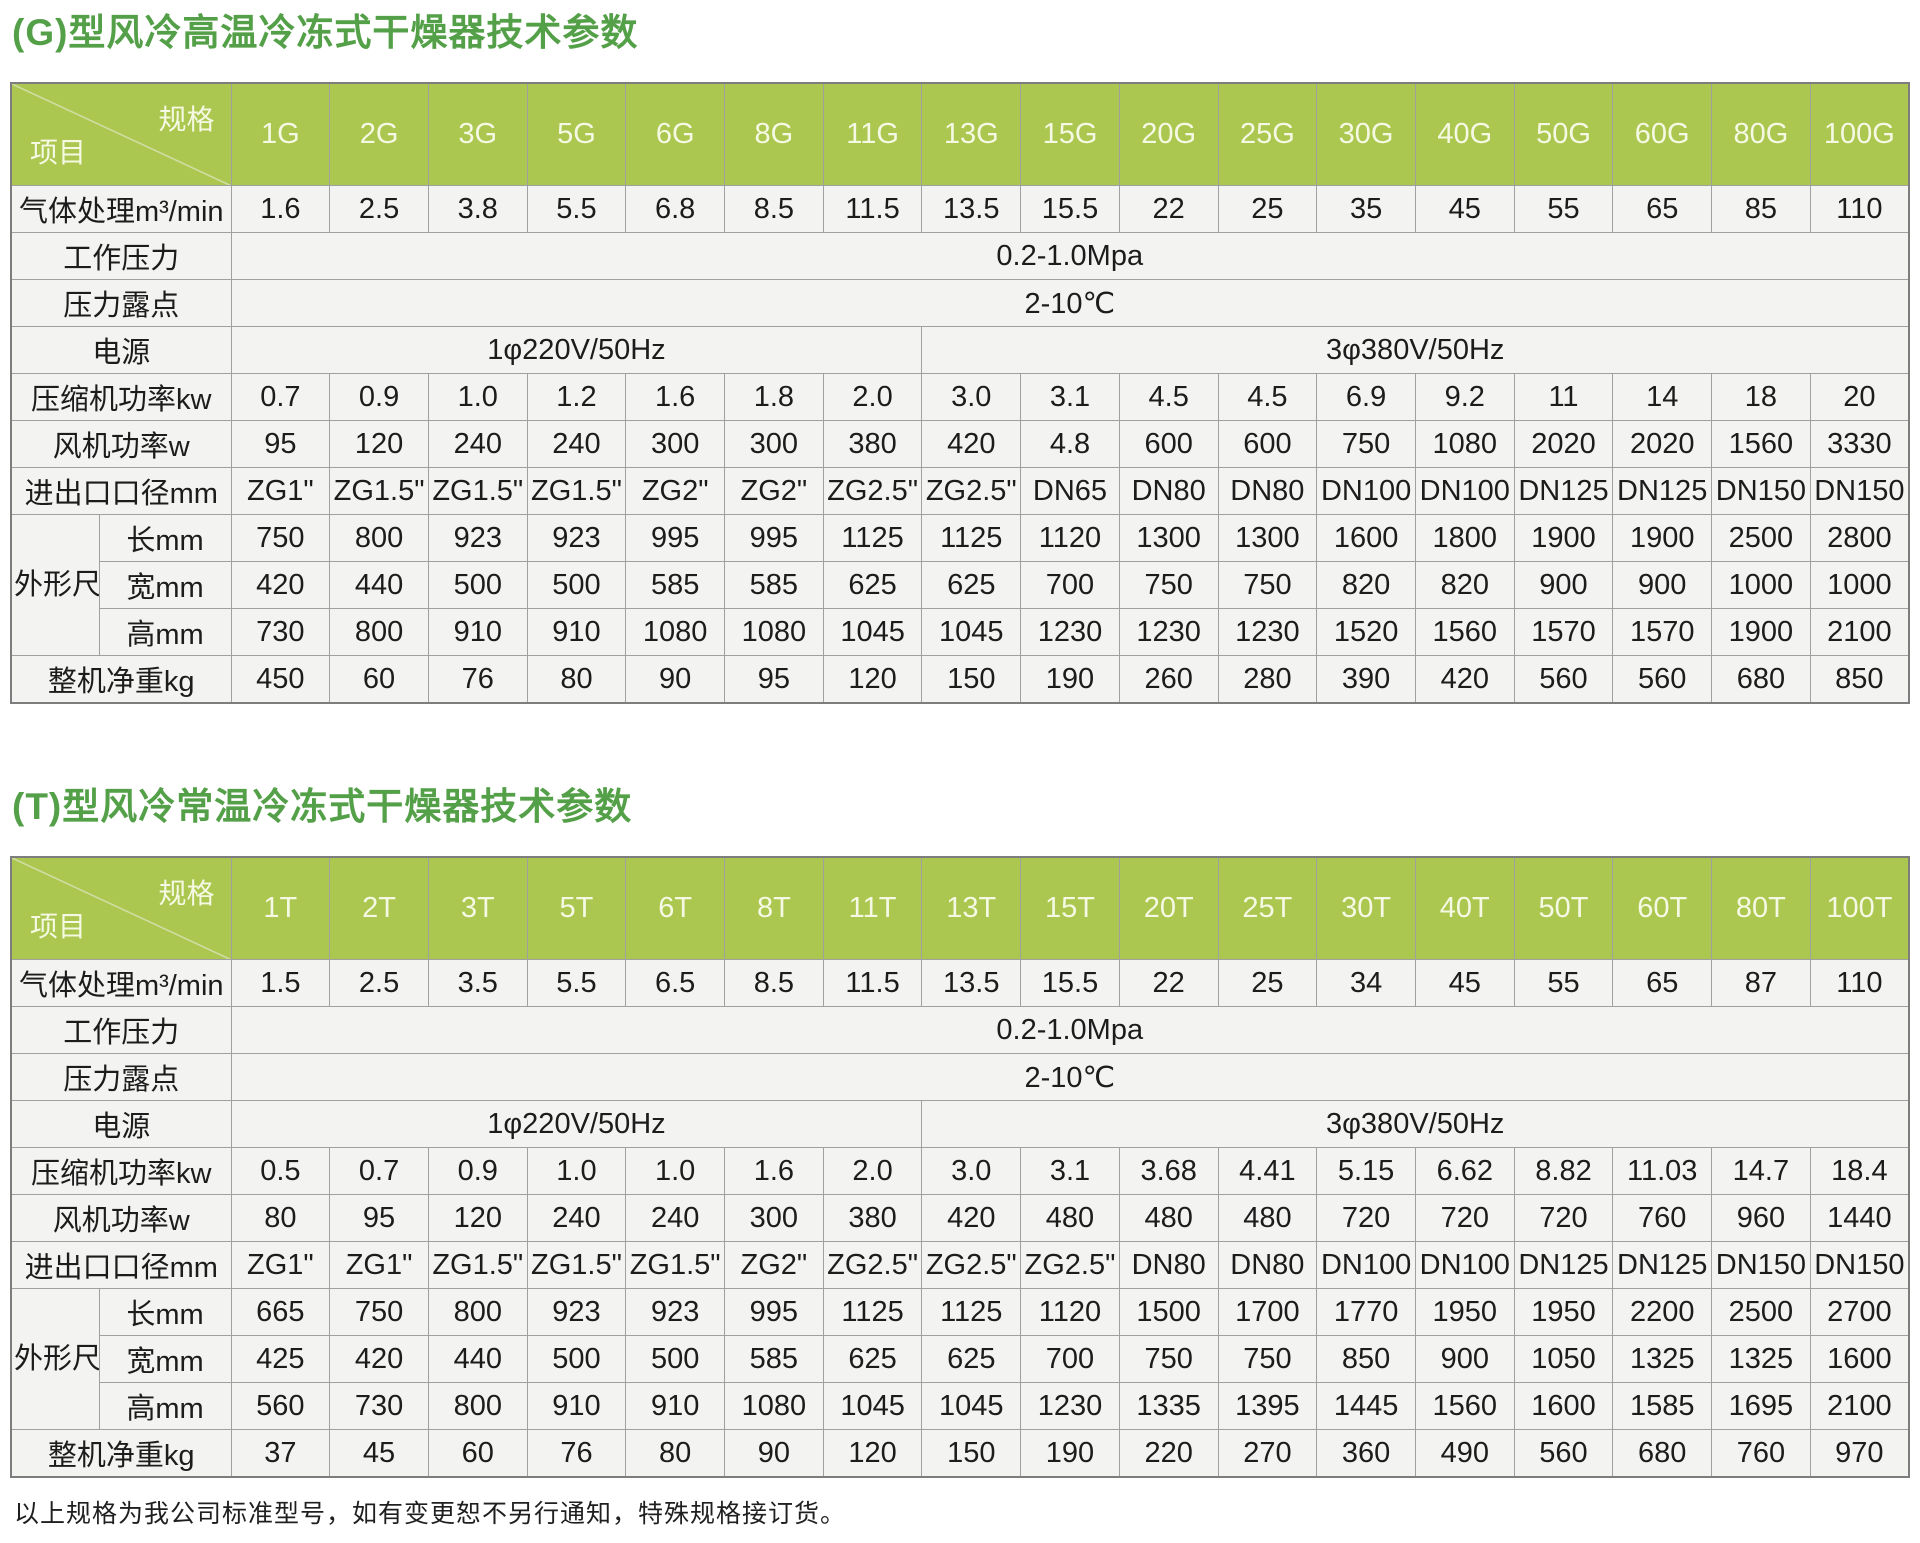  What do you see at coordinates (971, 1453) in the screenshot?
I see `value-cell: 150` at bounding box center [971, 1453].